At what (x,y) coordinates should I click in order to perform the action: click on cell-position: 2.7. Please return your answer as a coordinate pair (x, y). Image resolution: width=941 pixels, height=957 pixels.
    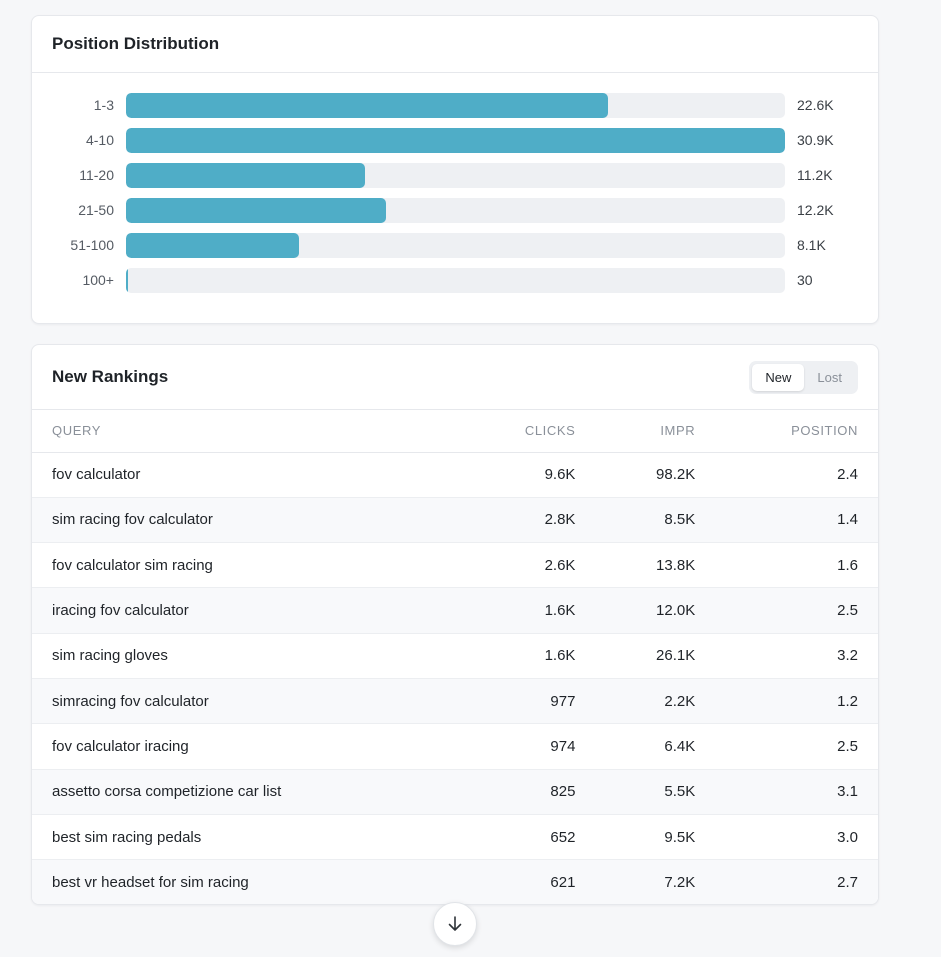
    Looking at the image, I should click on (796, 881).